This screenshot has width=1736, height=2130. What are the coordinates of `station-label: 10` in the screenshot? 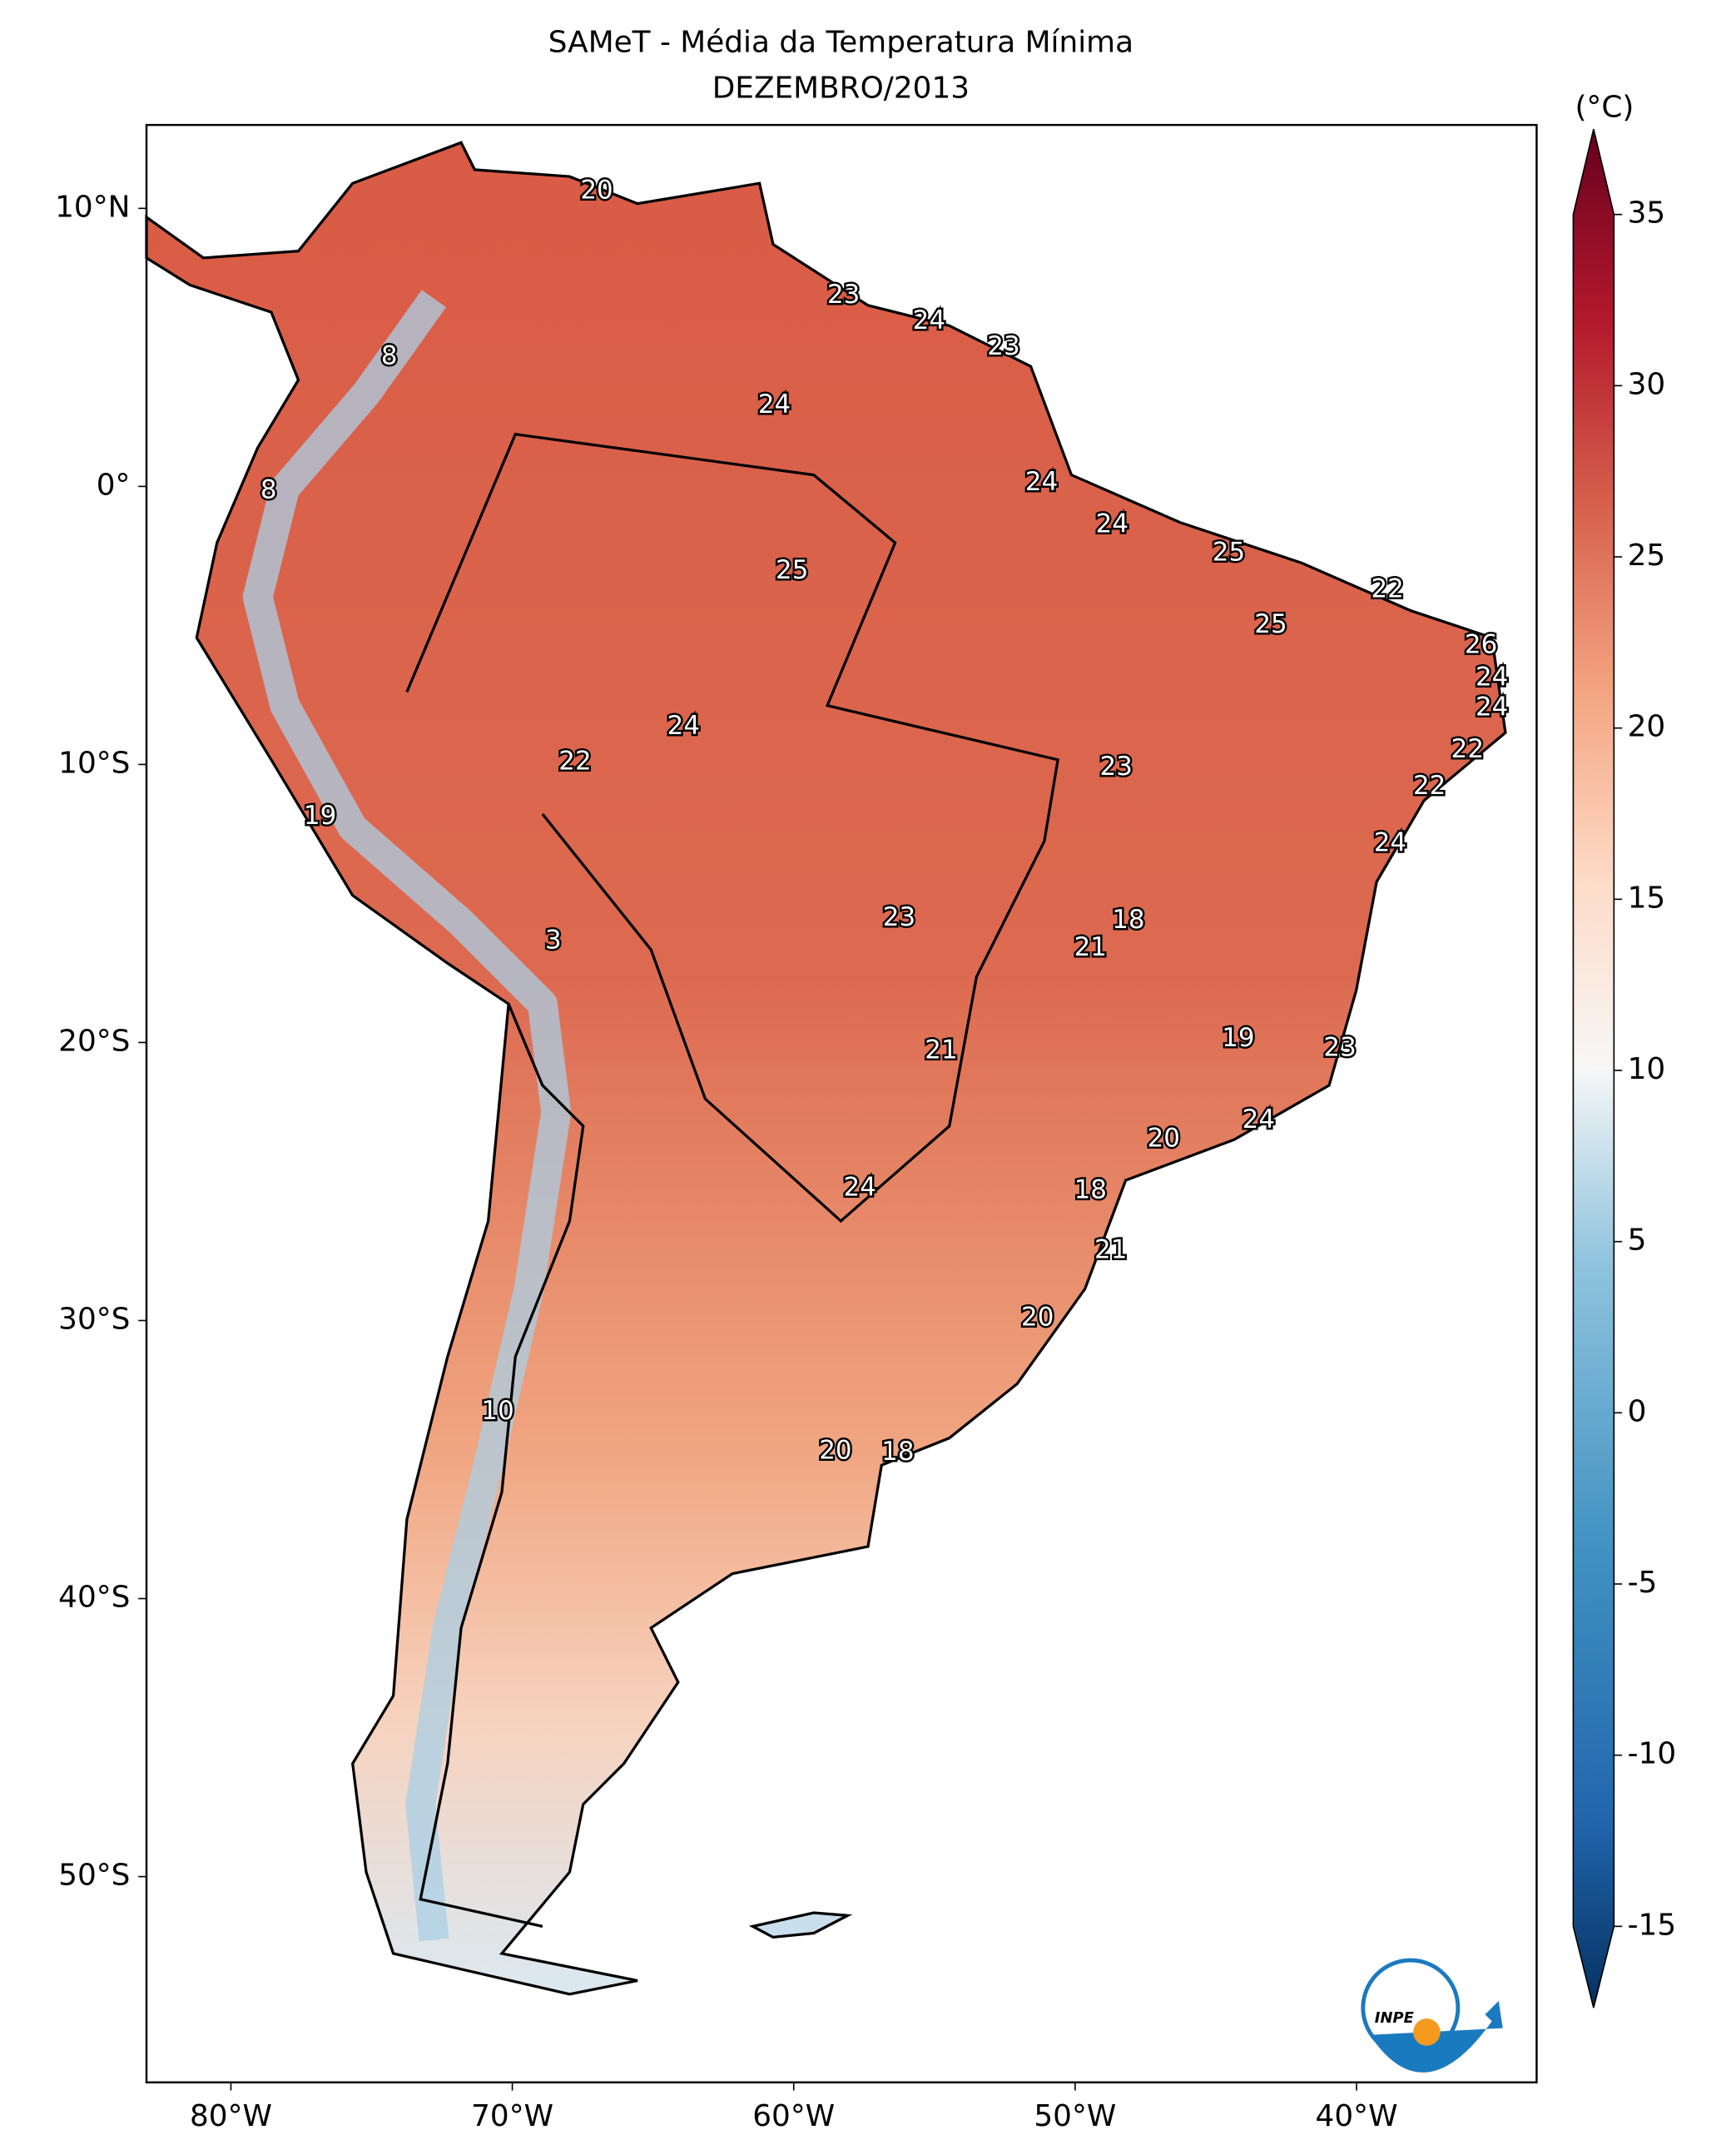 It's located at (497, 1411).